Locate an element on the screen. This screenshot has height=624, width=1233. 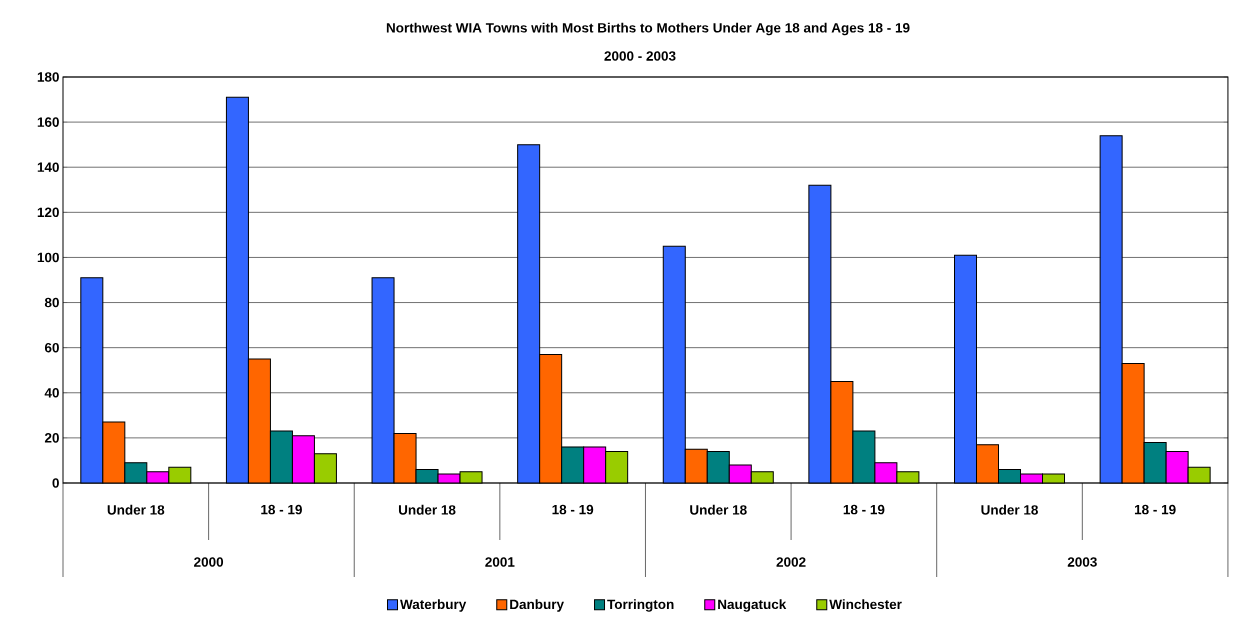
y-tick-label: 140 is located at coordinates (48, 167).